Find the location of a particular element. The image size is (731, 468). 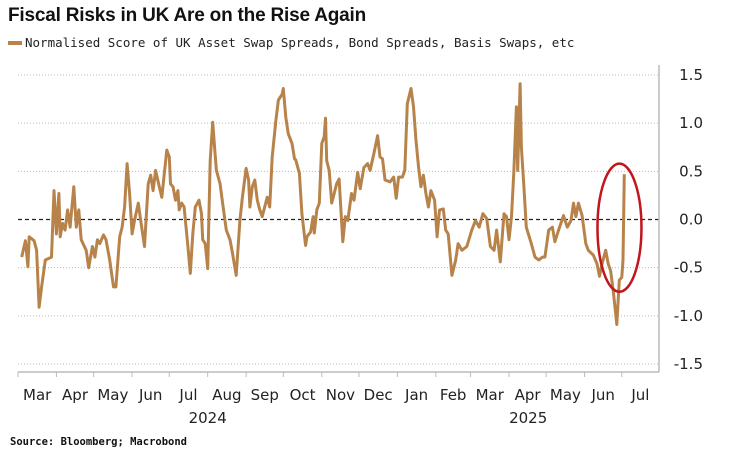

legend-swatch is located at coordinates (15, 42).